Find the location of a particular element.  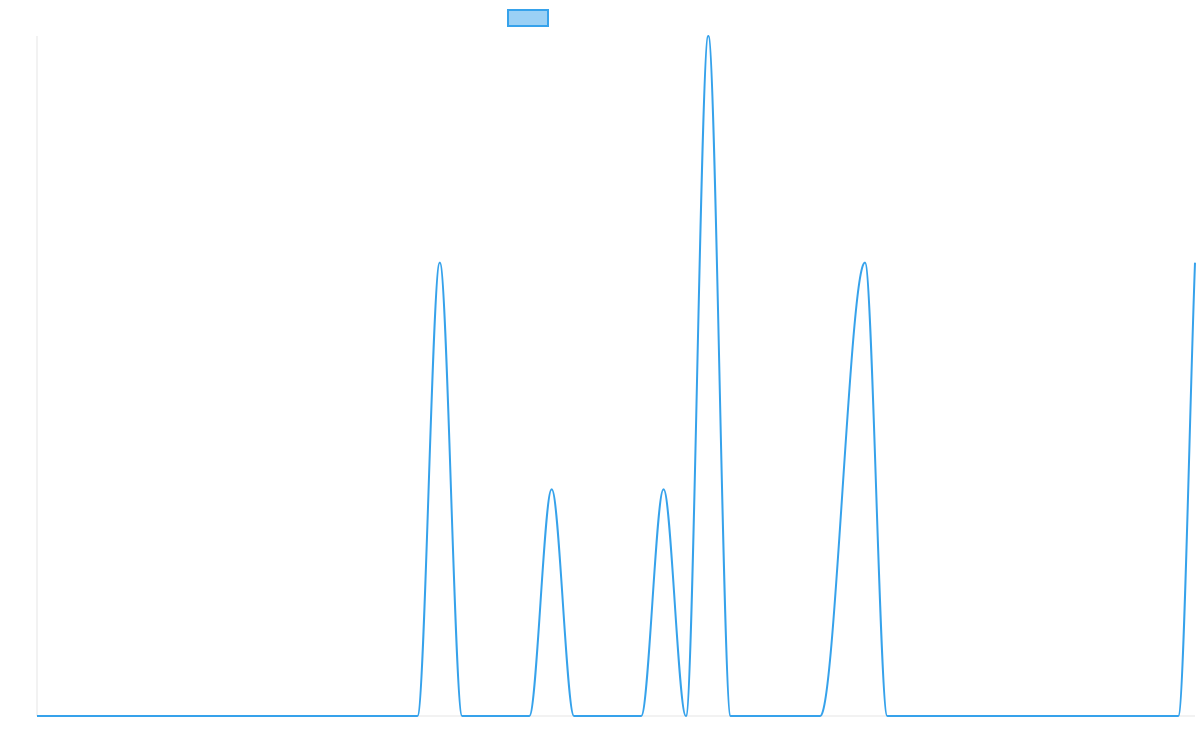

legend is located at coordinates (528, 18).